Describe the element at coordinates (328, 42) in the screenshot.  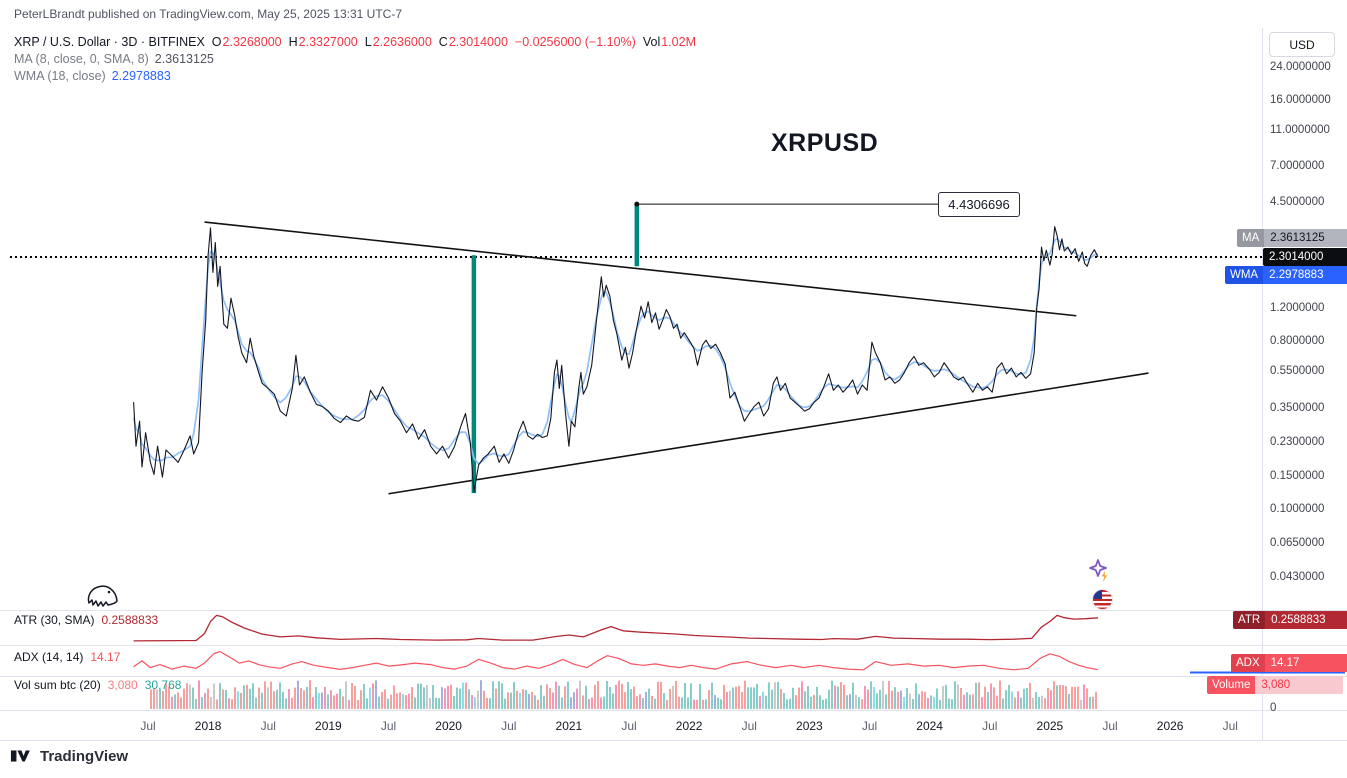
I see `high-value: 2.3327000` at that location.